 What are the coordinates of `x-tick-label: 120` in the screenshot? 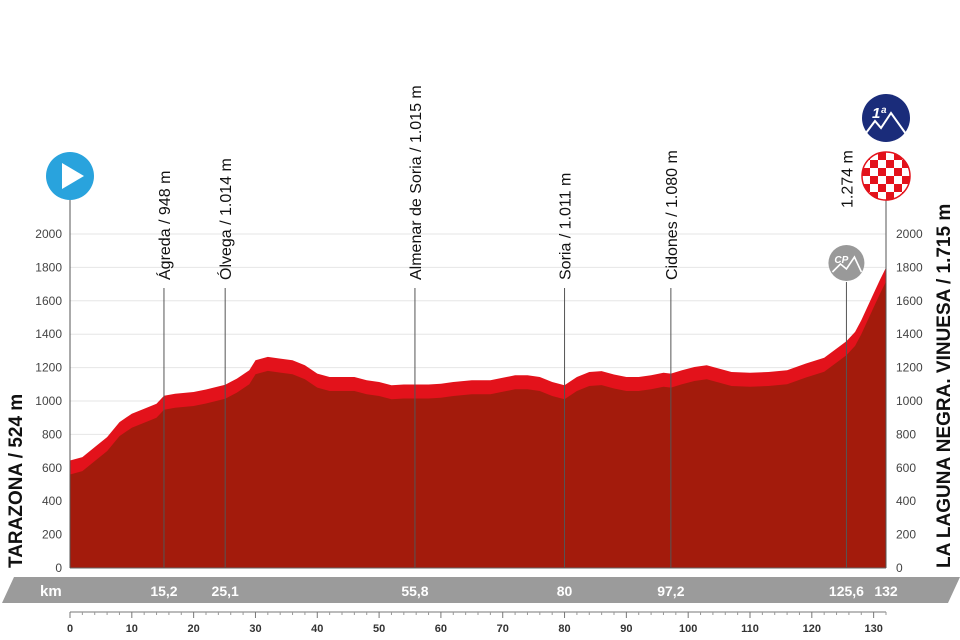 It's located at (812, 629).